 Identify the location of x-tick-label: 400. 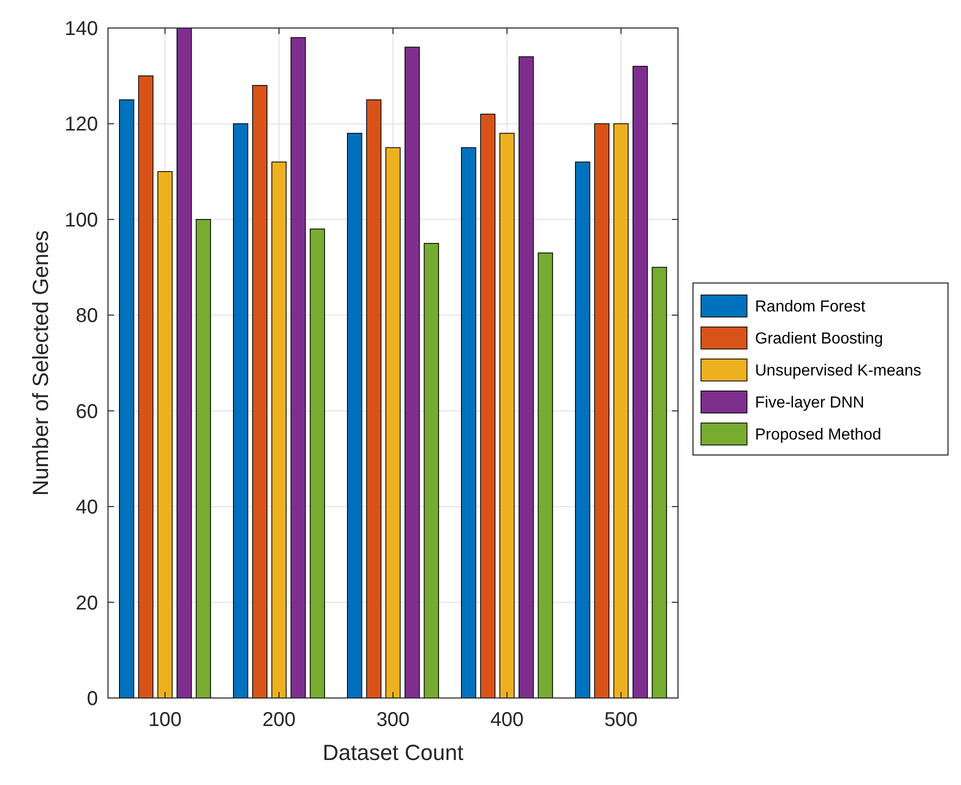
(507, 720).